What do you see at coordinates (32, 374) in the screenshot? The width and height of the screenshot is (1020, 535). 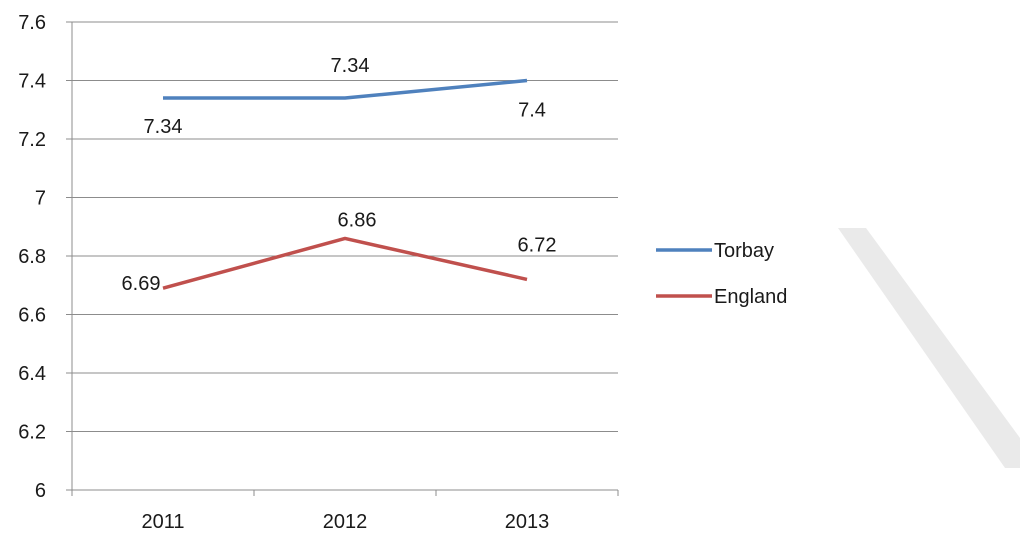 I see `y-tick-label: 6.4` at bounding box center [32, 374].